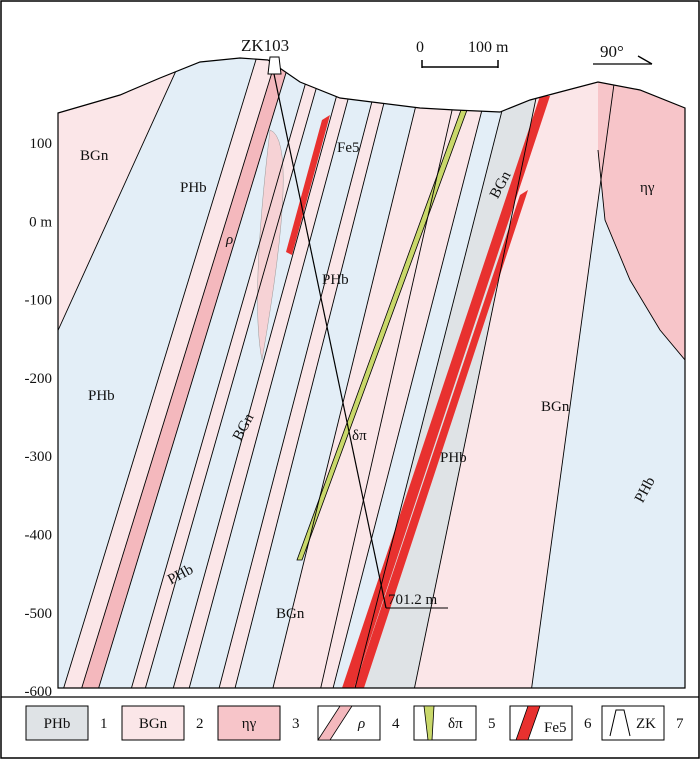 Image resolution: width=700 pixels, height=759 pixels. I want to click on legend-symbol-label: Fe5, so click(555, 728).